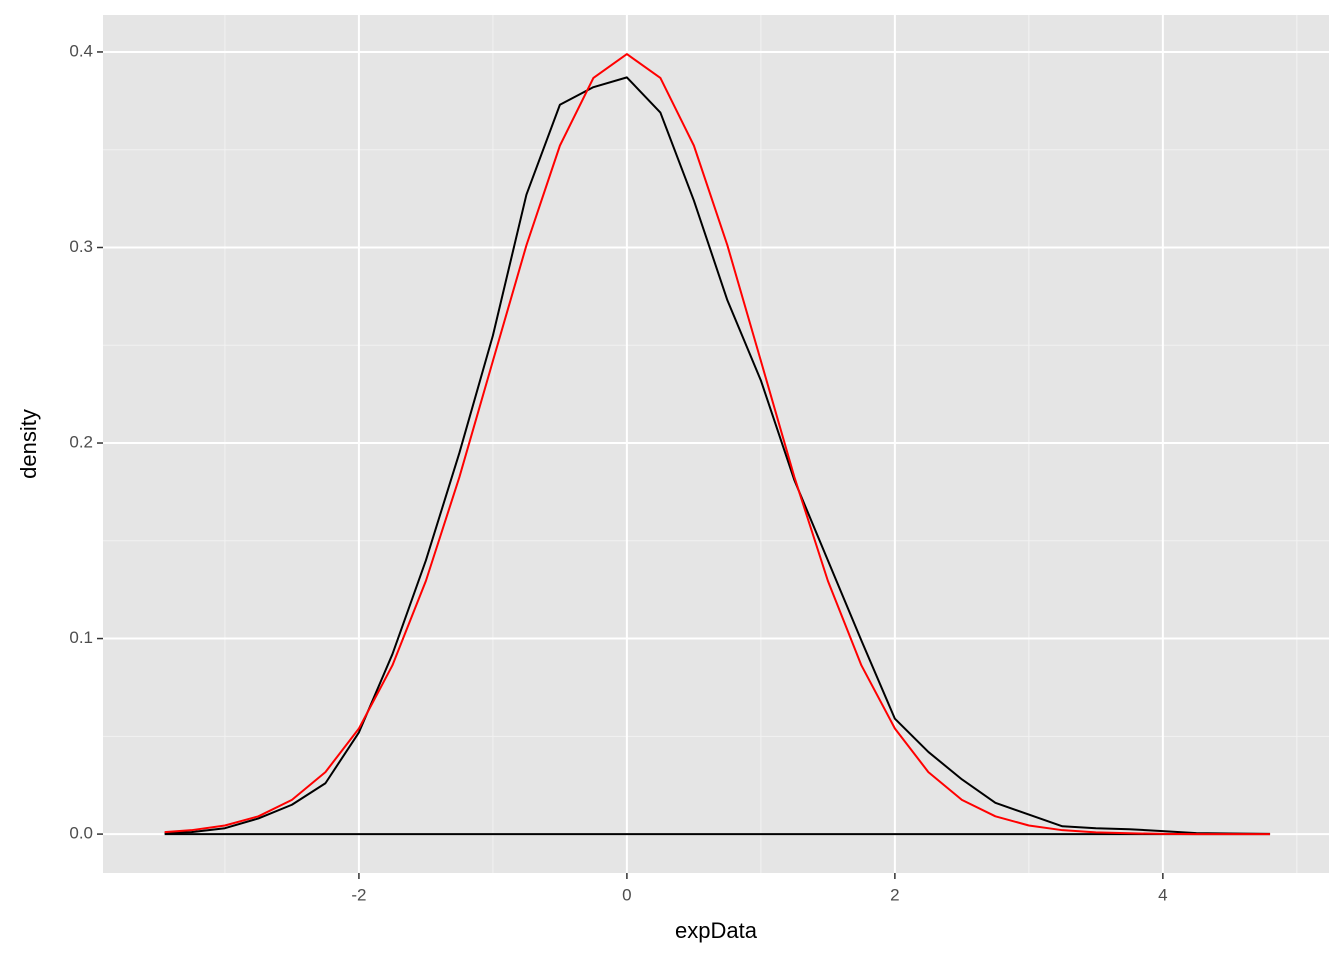 The height and width of the screenshot is (960, 1344). Describe the element at coordinates (81, 833) in the screenshot. I see `y-tick-label: 0.0` at that location.